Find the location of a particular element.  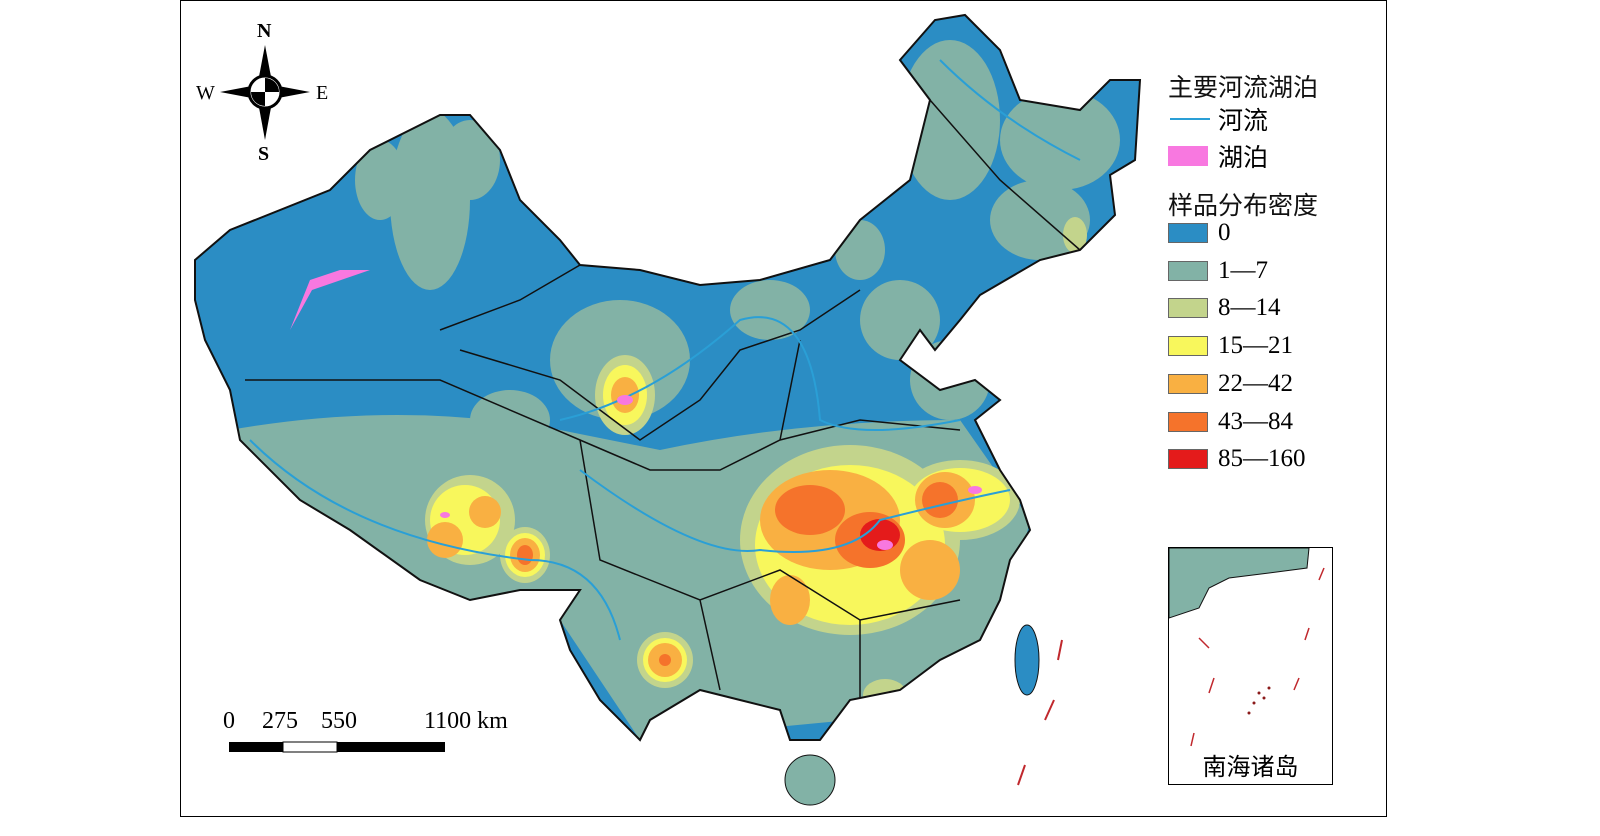

scale-label-0: 0 is located at coordinates (229, 721).